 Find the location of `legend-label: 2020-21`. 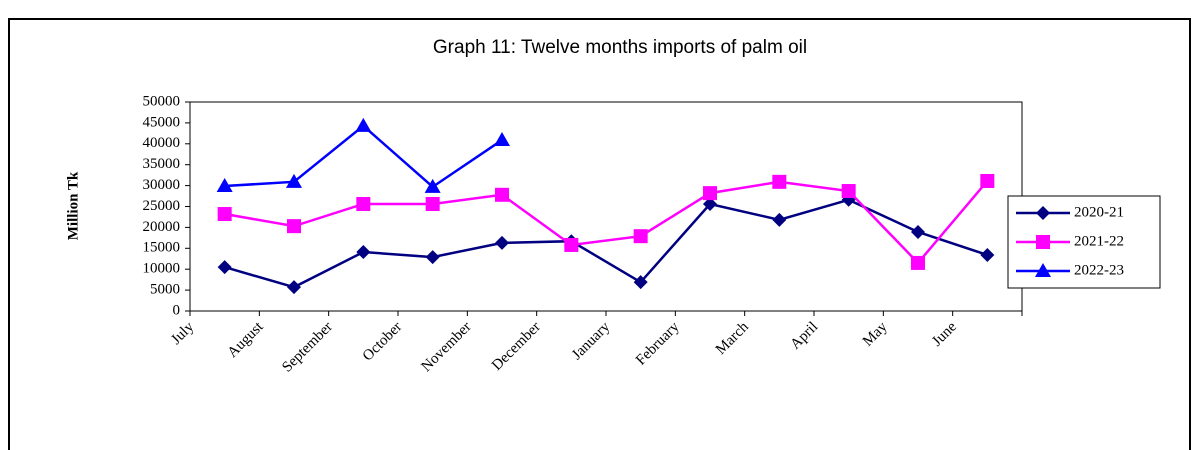

legend-label: 2020-21 is located at coordinates (1099, 212).